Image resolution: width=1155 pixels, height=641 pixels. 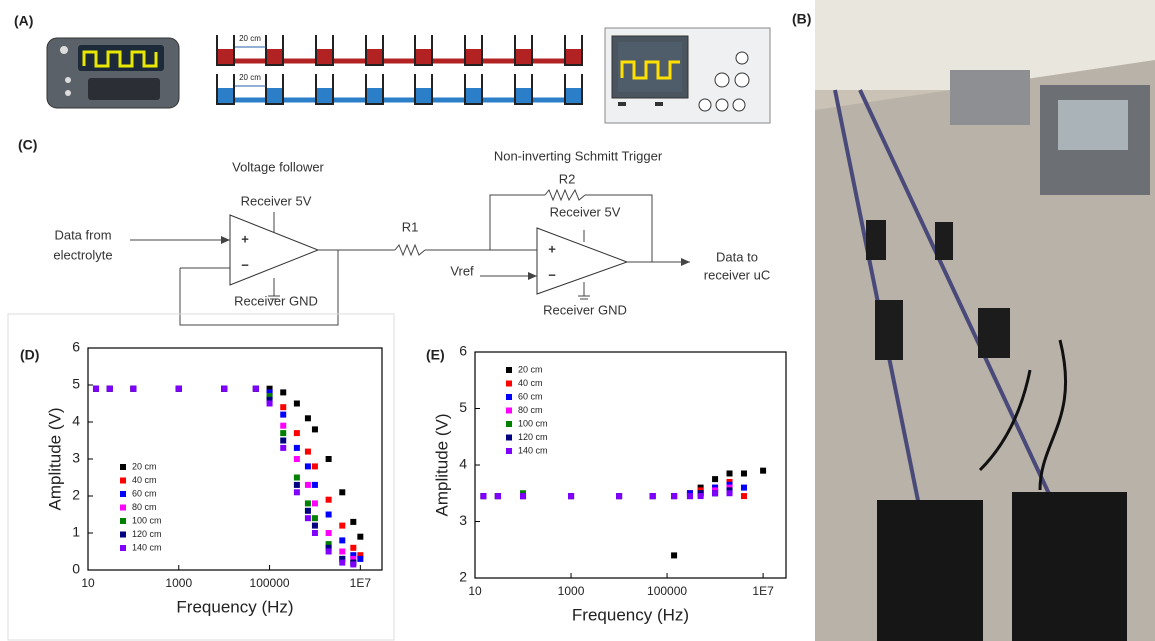 I want to click on legend-label: 100 cm, so click(x=533, y=423).